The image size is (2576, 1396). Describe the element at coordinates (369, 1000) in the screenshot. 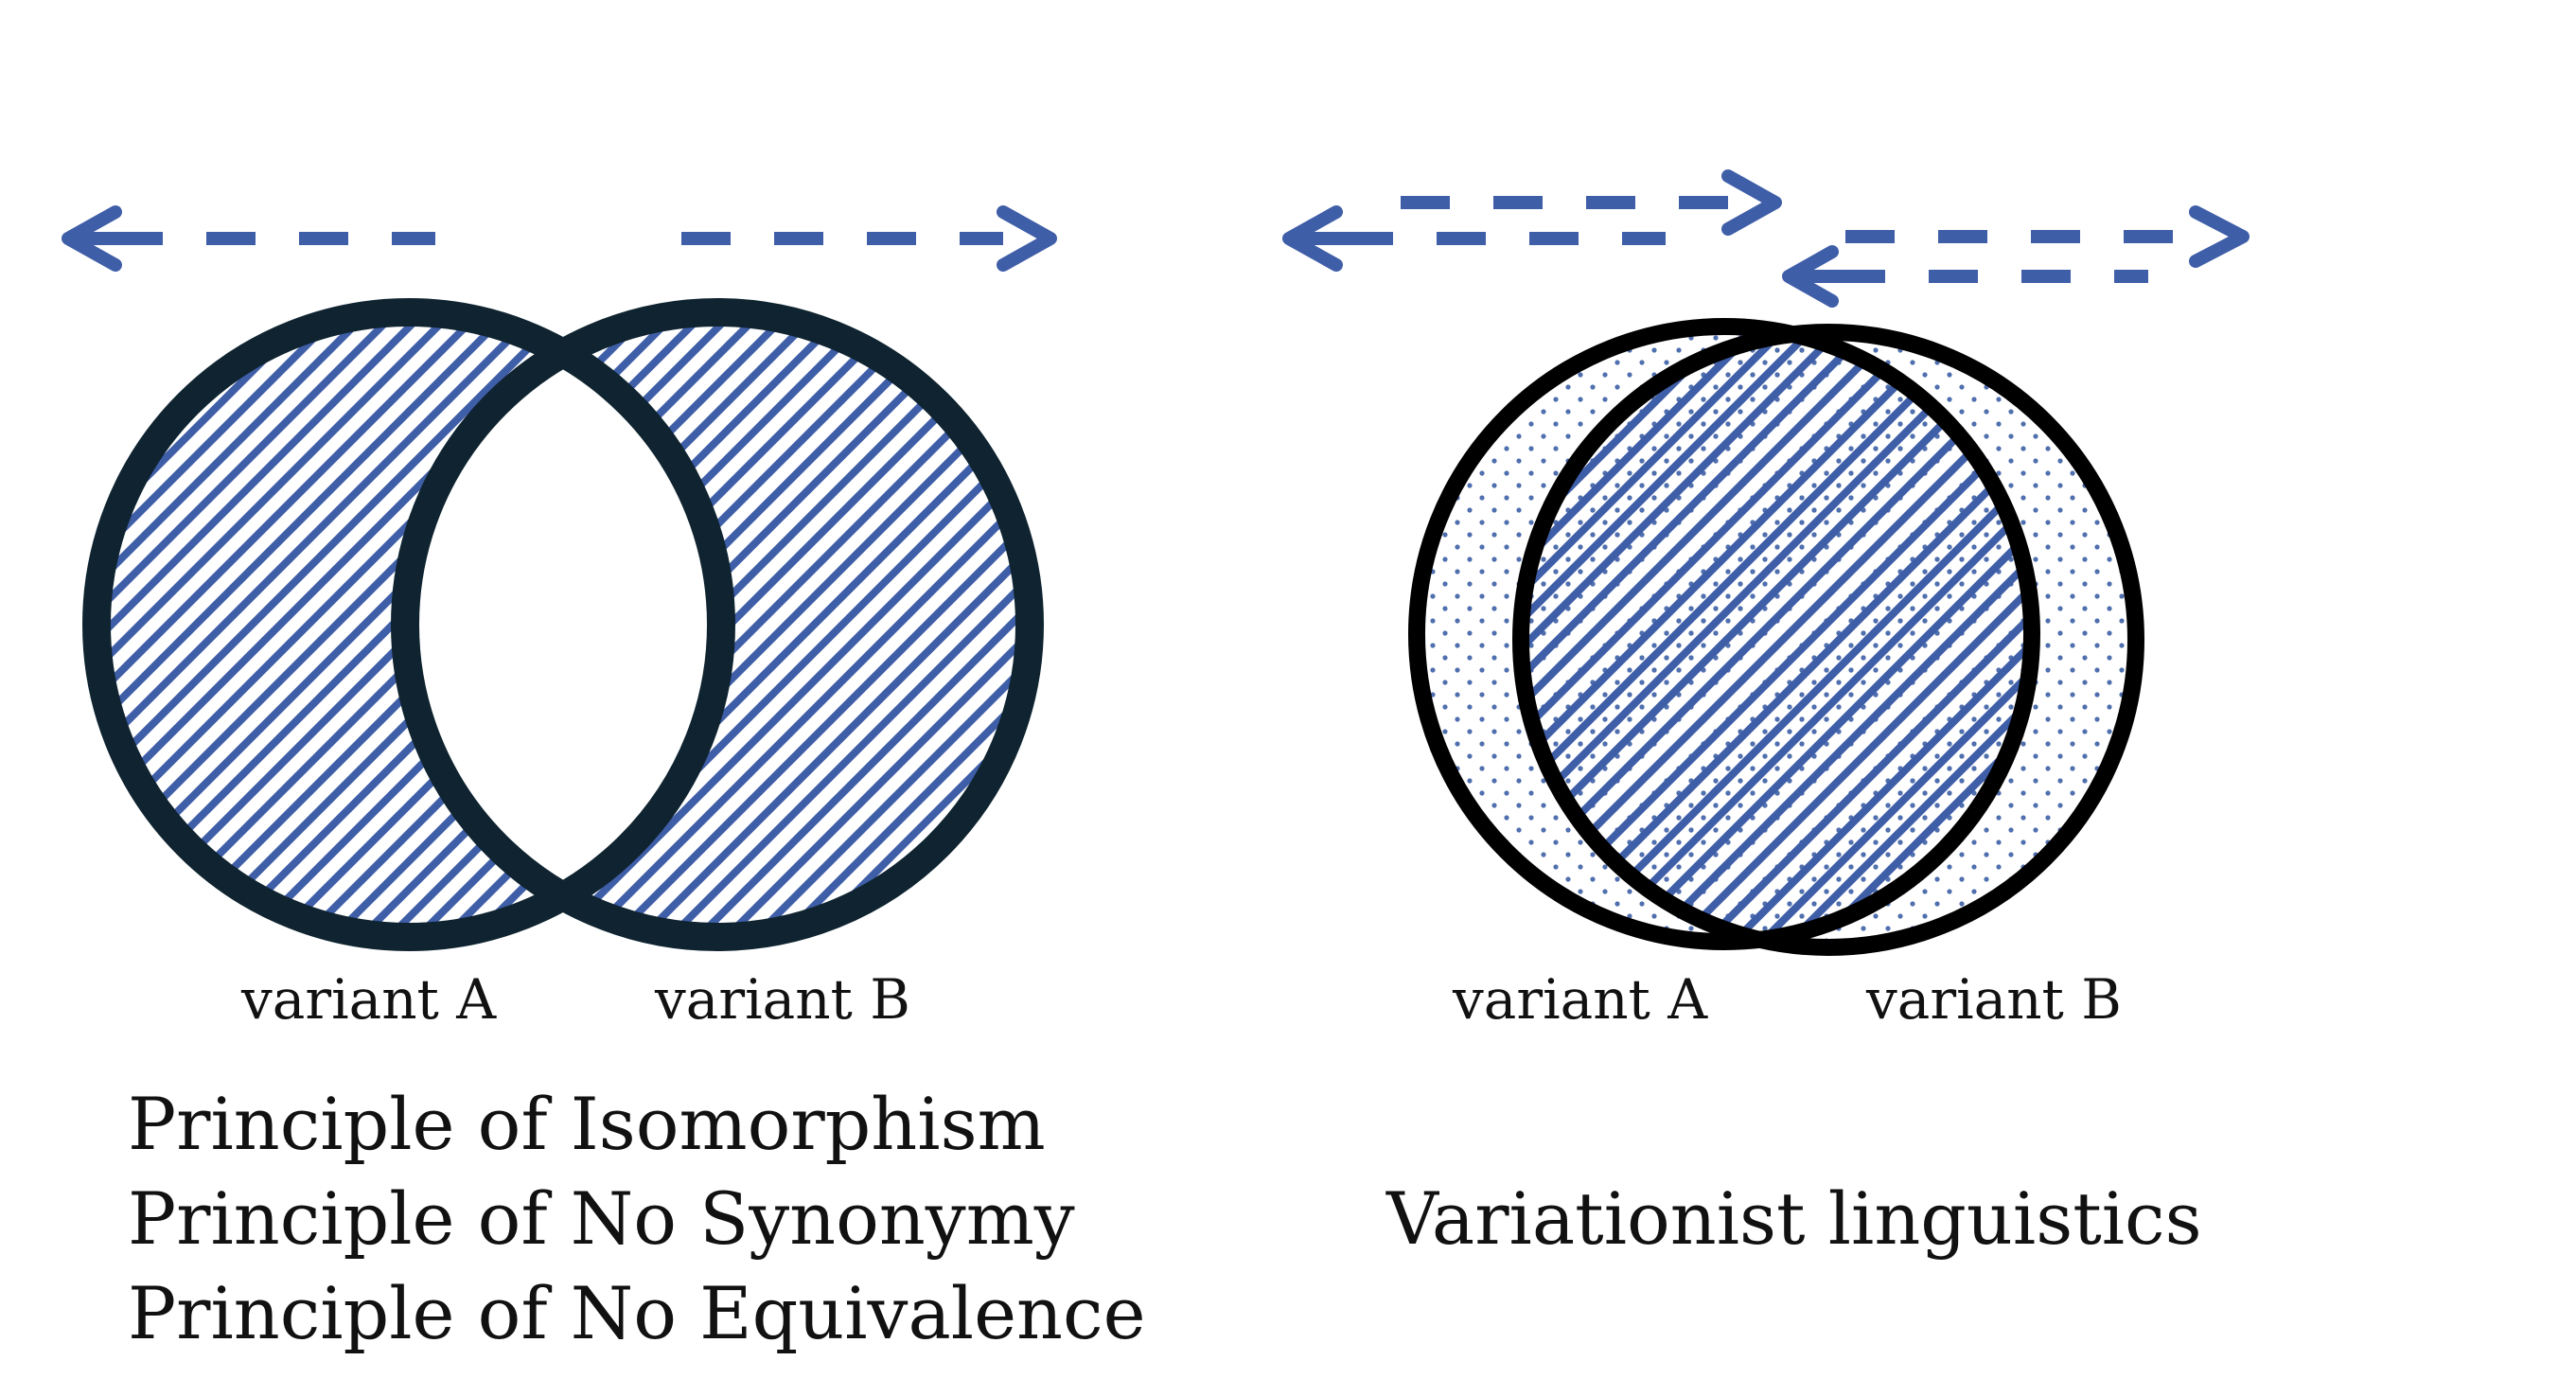

I see `left-variant-a-label: variant A` at that location.